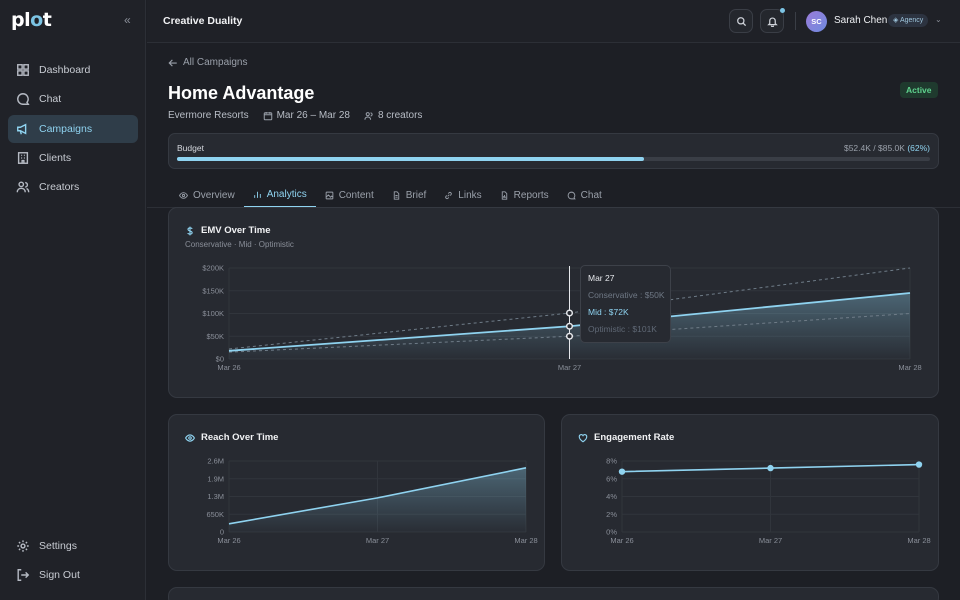 The height and width of the screenshot is (600, 960). I want to click on building-icon, so click(23, 158).